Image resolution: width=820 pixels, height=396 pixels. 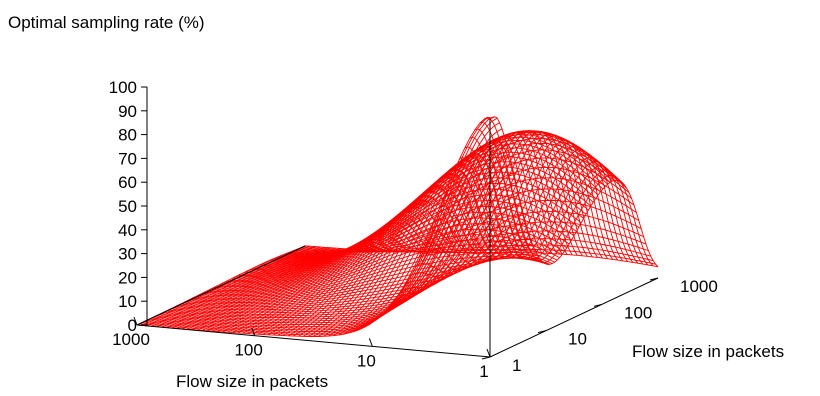 What do you see at coordinates (699, 286) in the screenshot?
I see `y-tick-label: 1000` at bounding box center [699, 286].